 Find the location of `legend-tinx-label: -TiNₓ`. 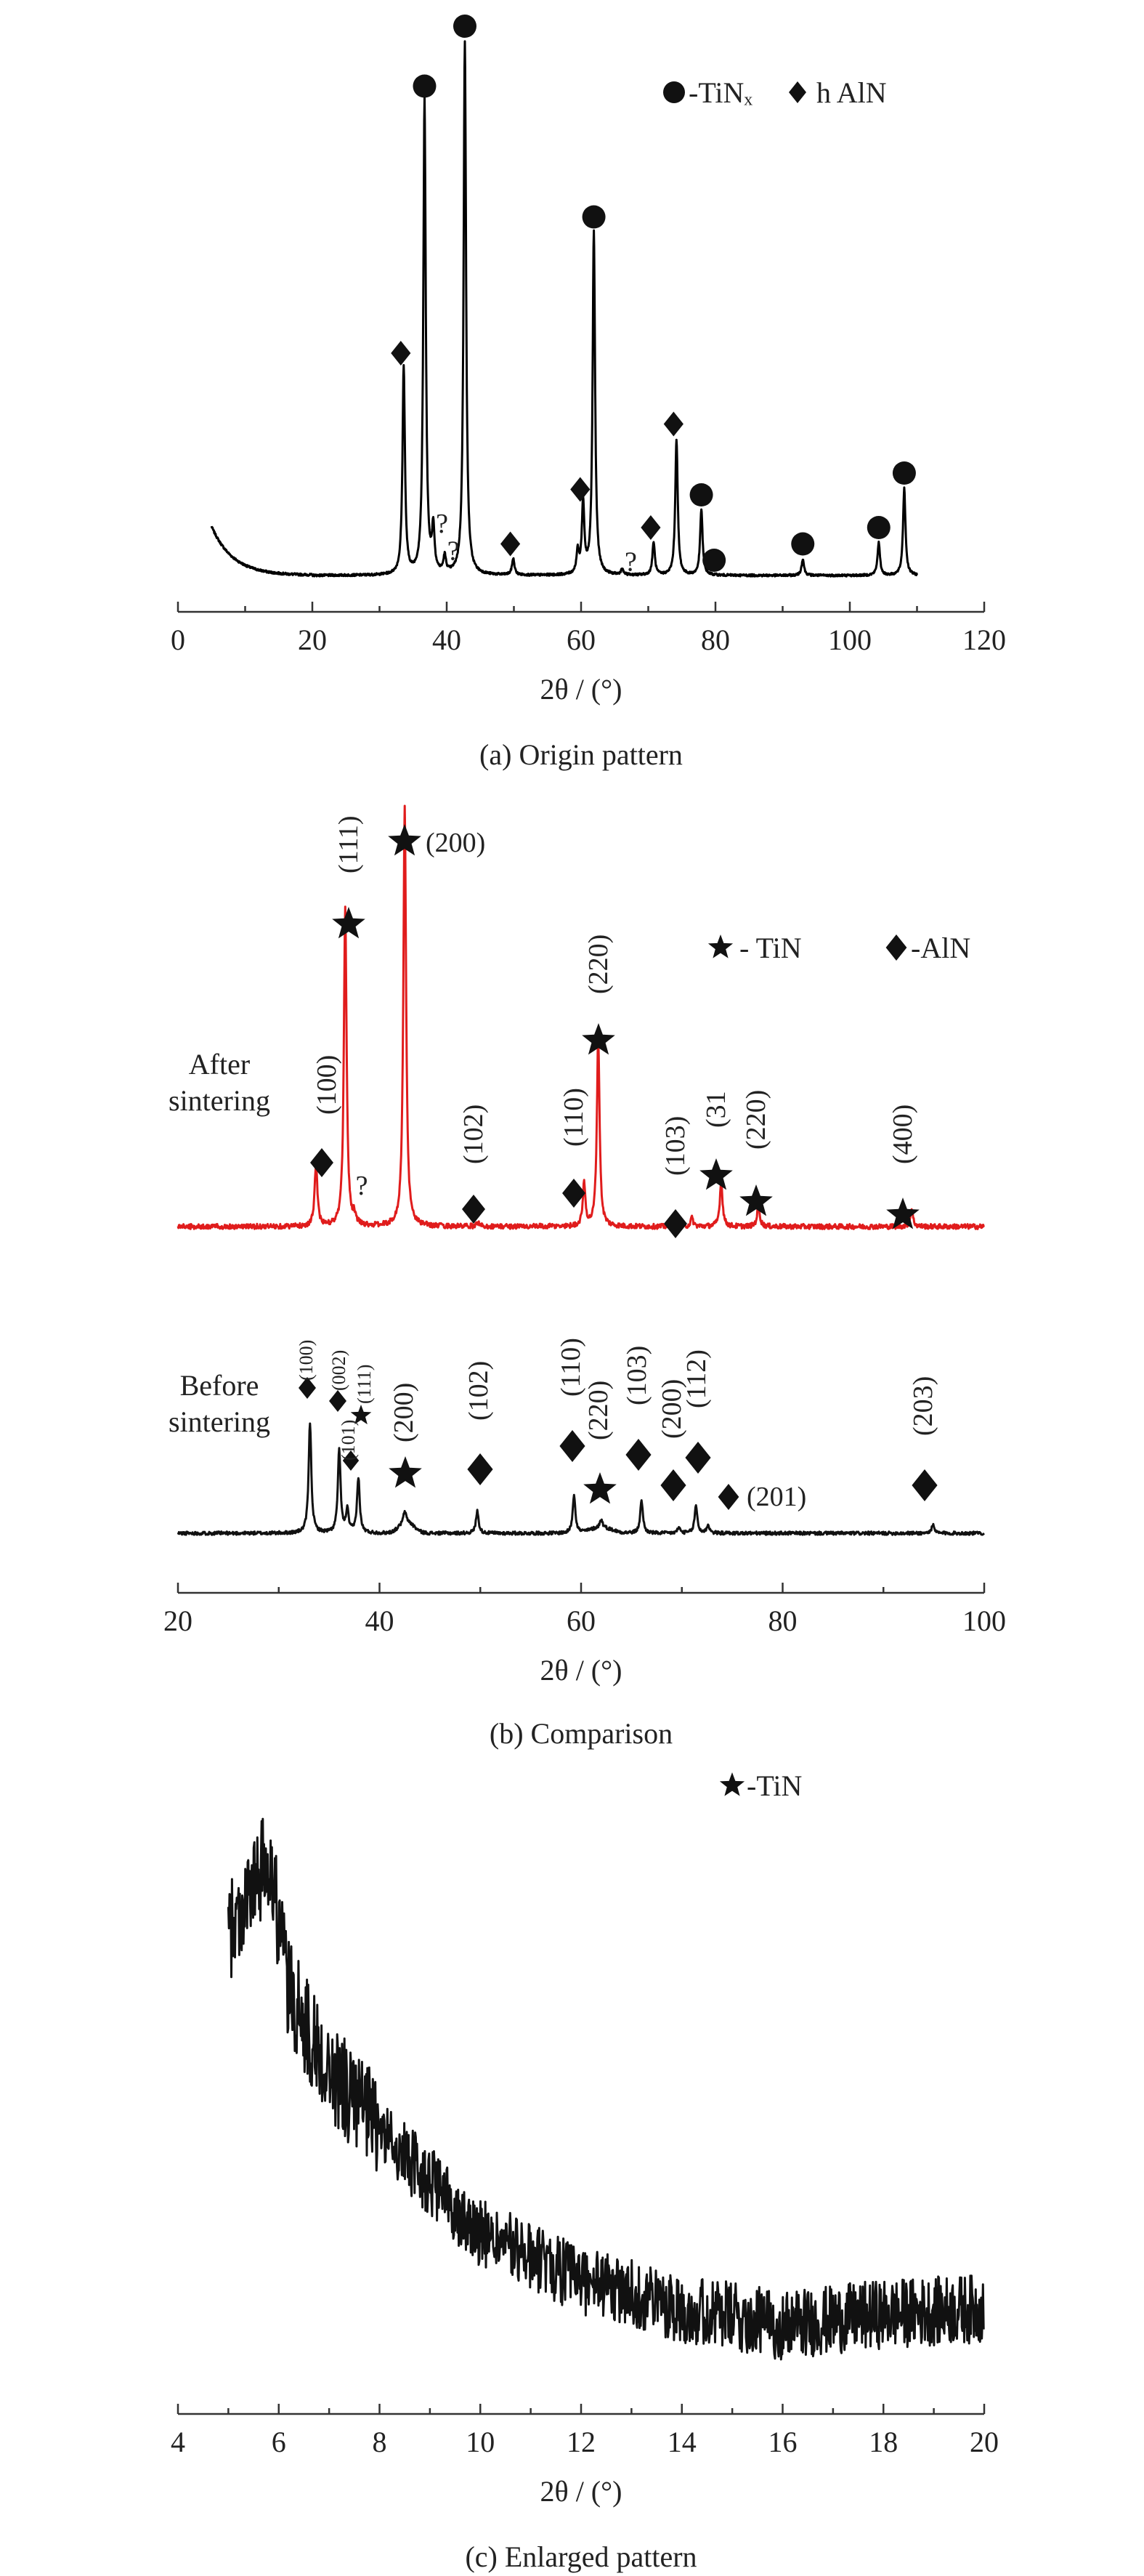

legend-tinx-label: -TiNₓ is located at coordinates (720, 93).